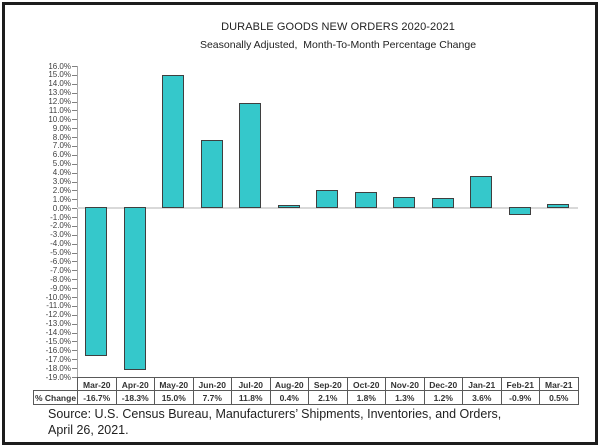 The height and width of the screenshot is (447, 600). I want to click on y-axis-tick-label: -7.0%, so click(60, 270).